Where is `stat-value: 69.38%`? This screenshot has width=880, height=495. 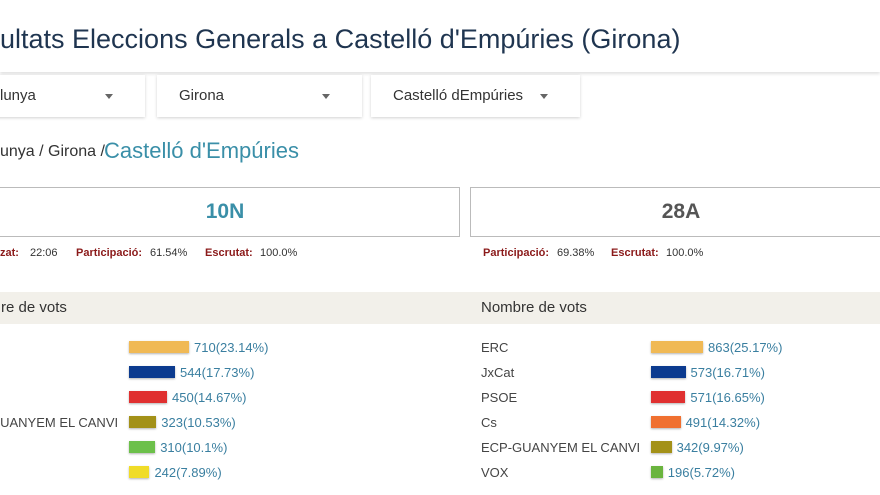 stat-value: 69.38% is located at coordinates (576, 253).